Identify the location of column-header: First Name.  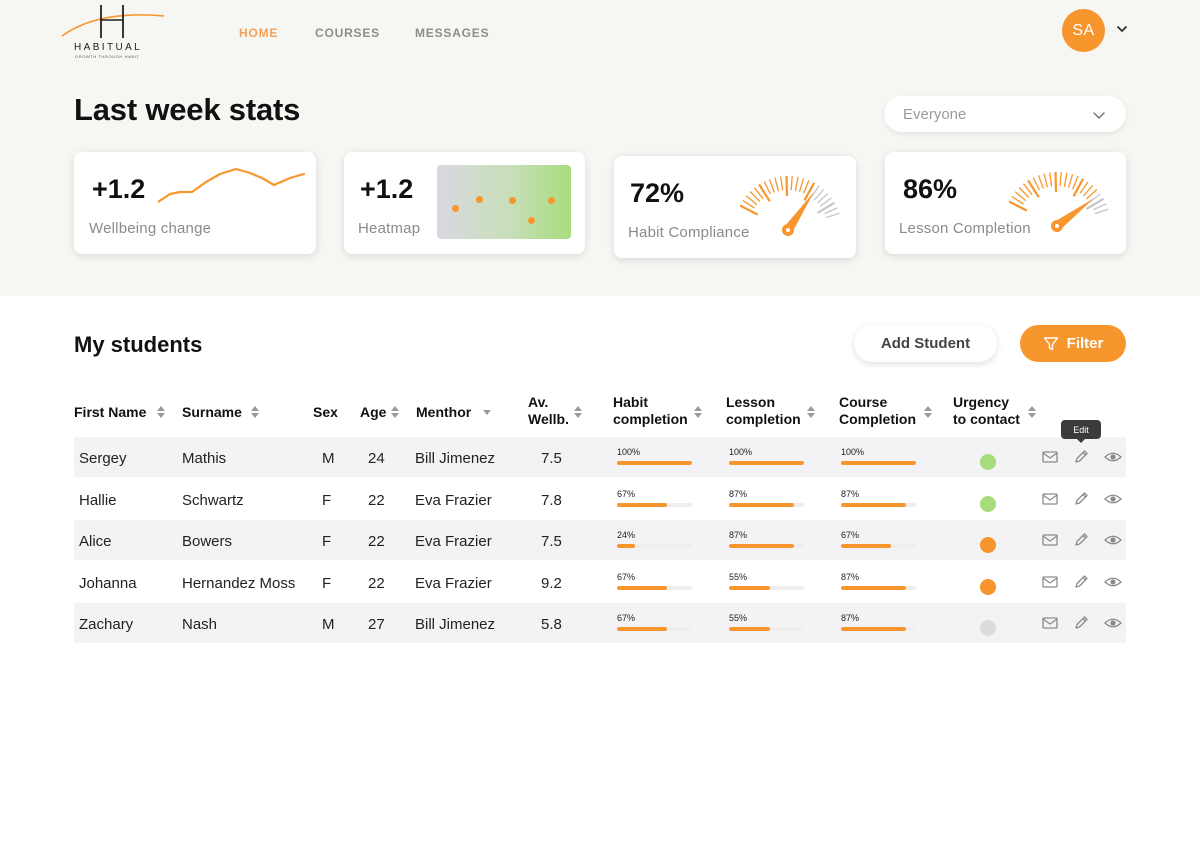
(110, 412).